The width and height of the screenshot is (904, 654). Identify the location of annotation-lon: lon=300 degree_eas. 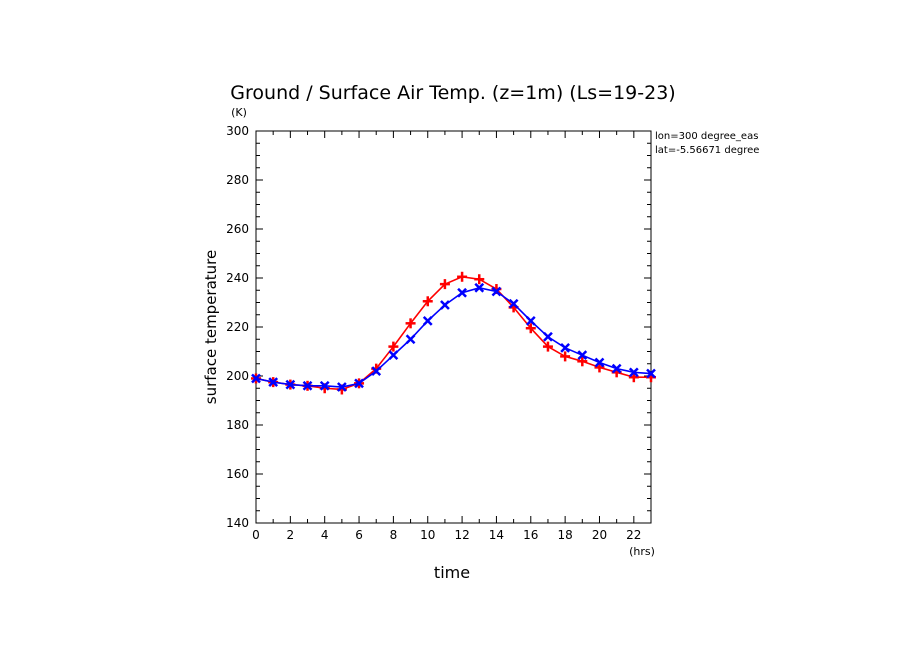
(706, 136).